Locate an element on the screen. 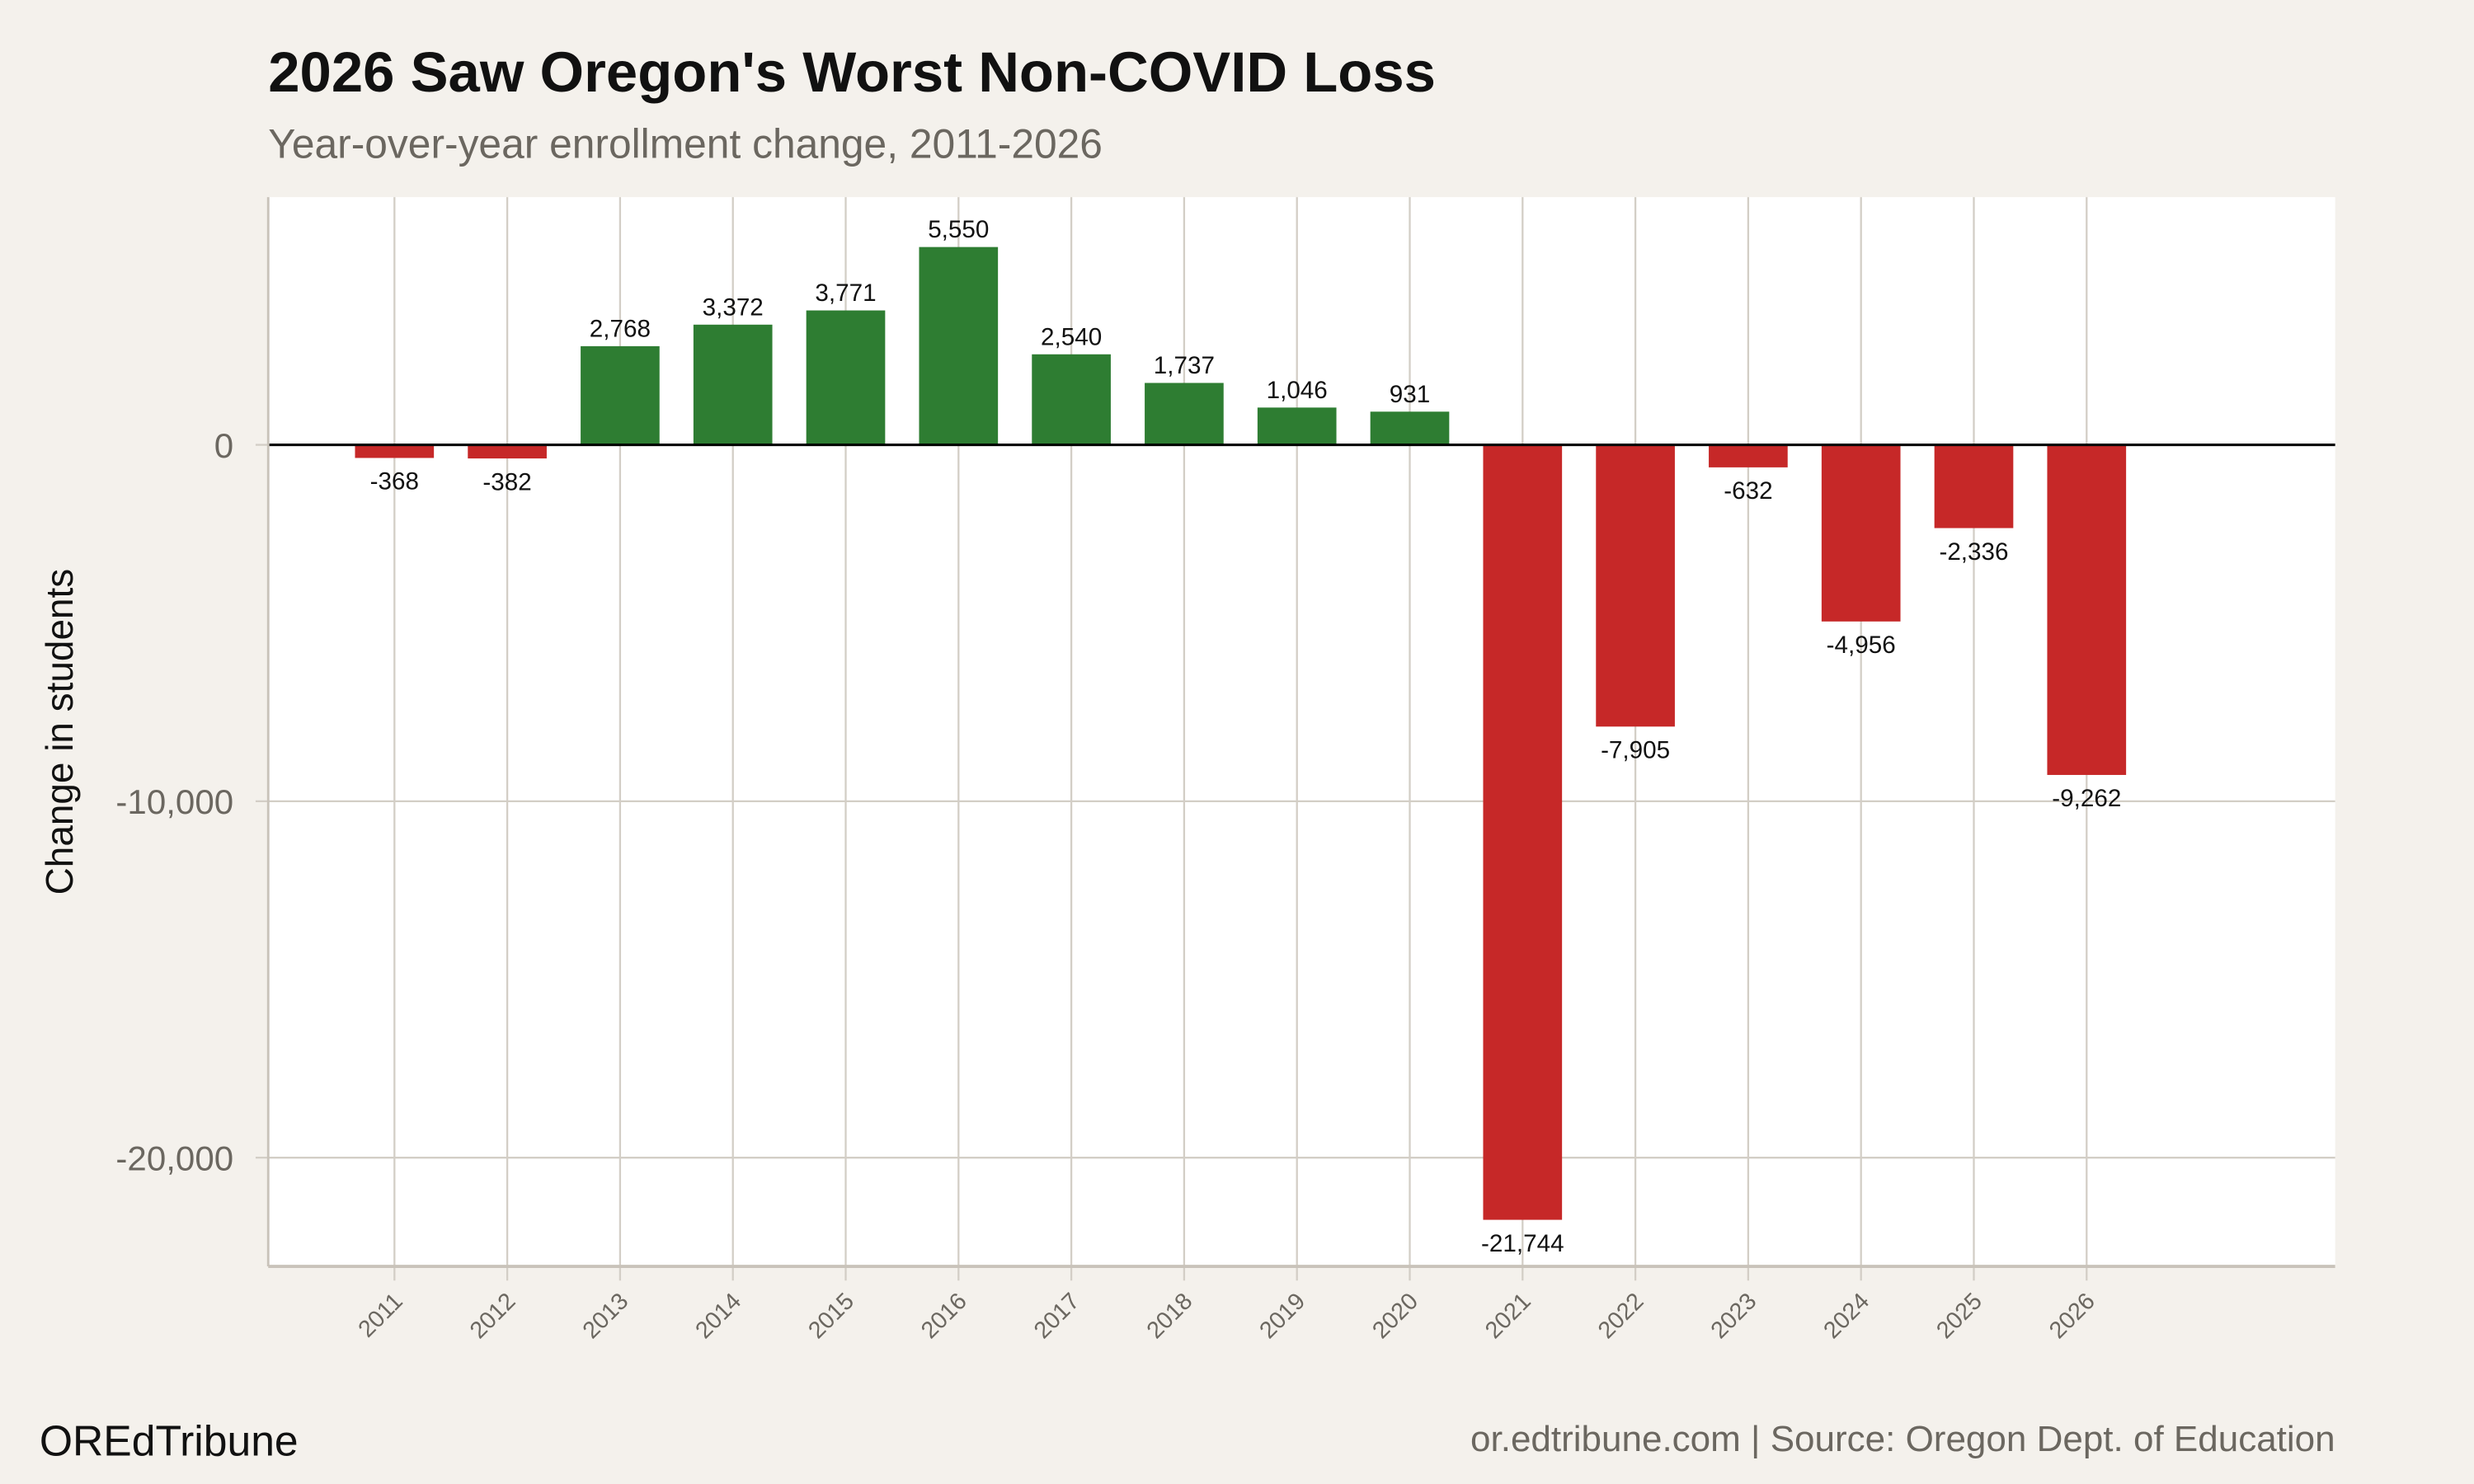  data-label: 3,771 is located at coordinates (845, 293).